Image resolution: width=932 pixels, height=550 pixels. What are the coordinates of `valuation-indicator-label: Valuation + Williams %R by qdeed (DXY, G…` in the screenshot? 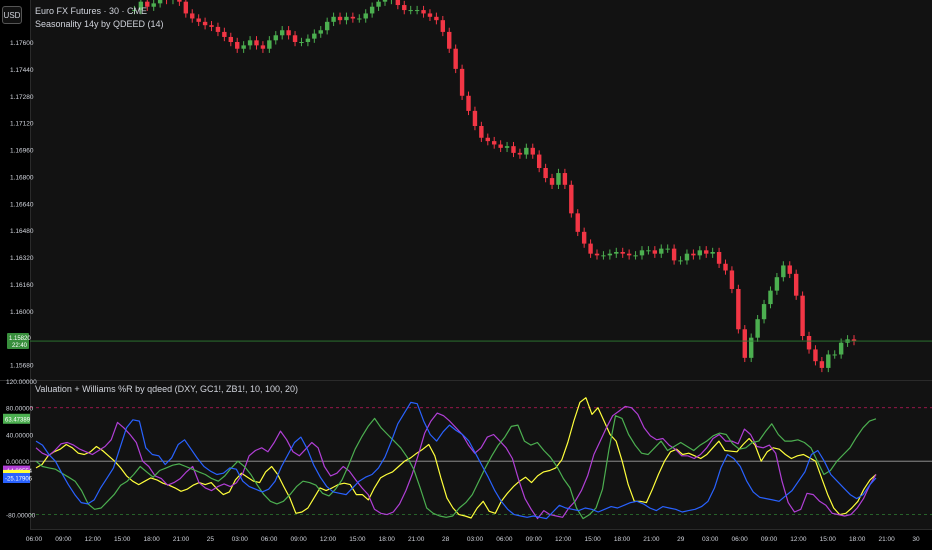 It's located at (167, 389).